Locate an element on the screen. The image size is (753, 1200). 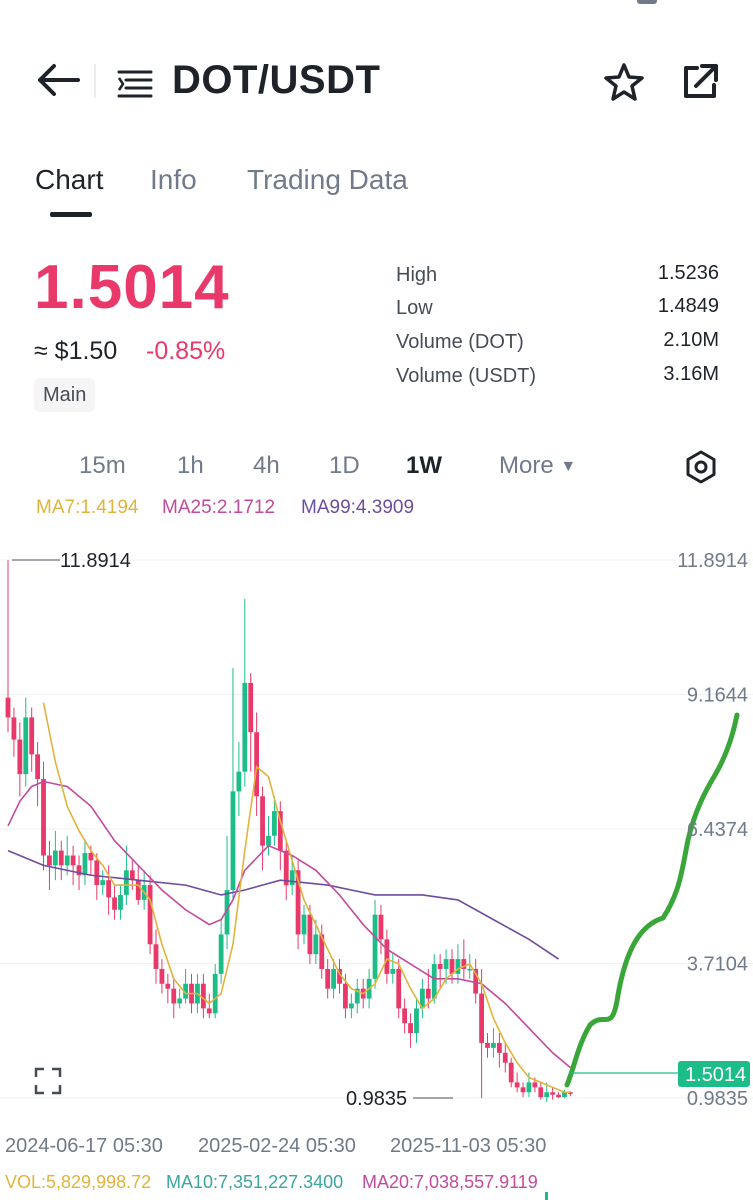
interval-1w: 1W is located at coordinates (424, 465).